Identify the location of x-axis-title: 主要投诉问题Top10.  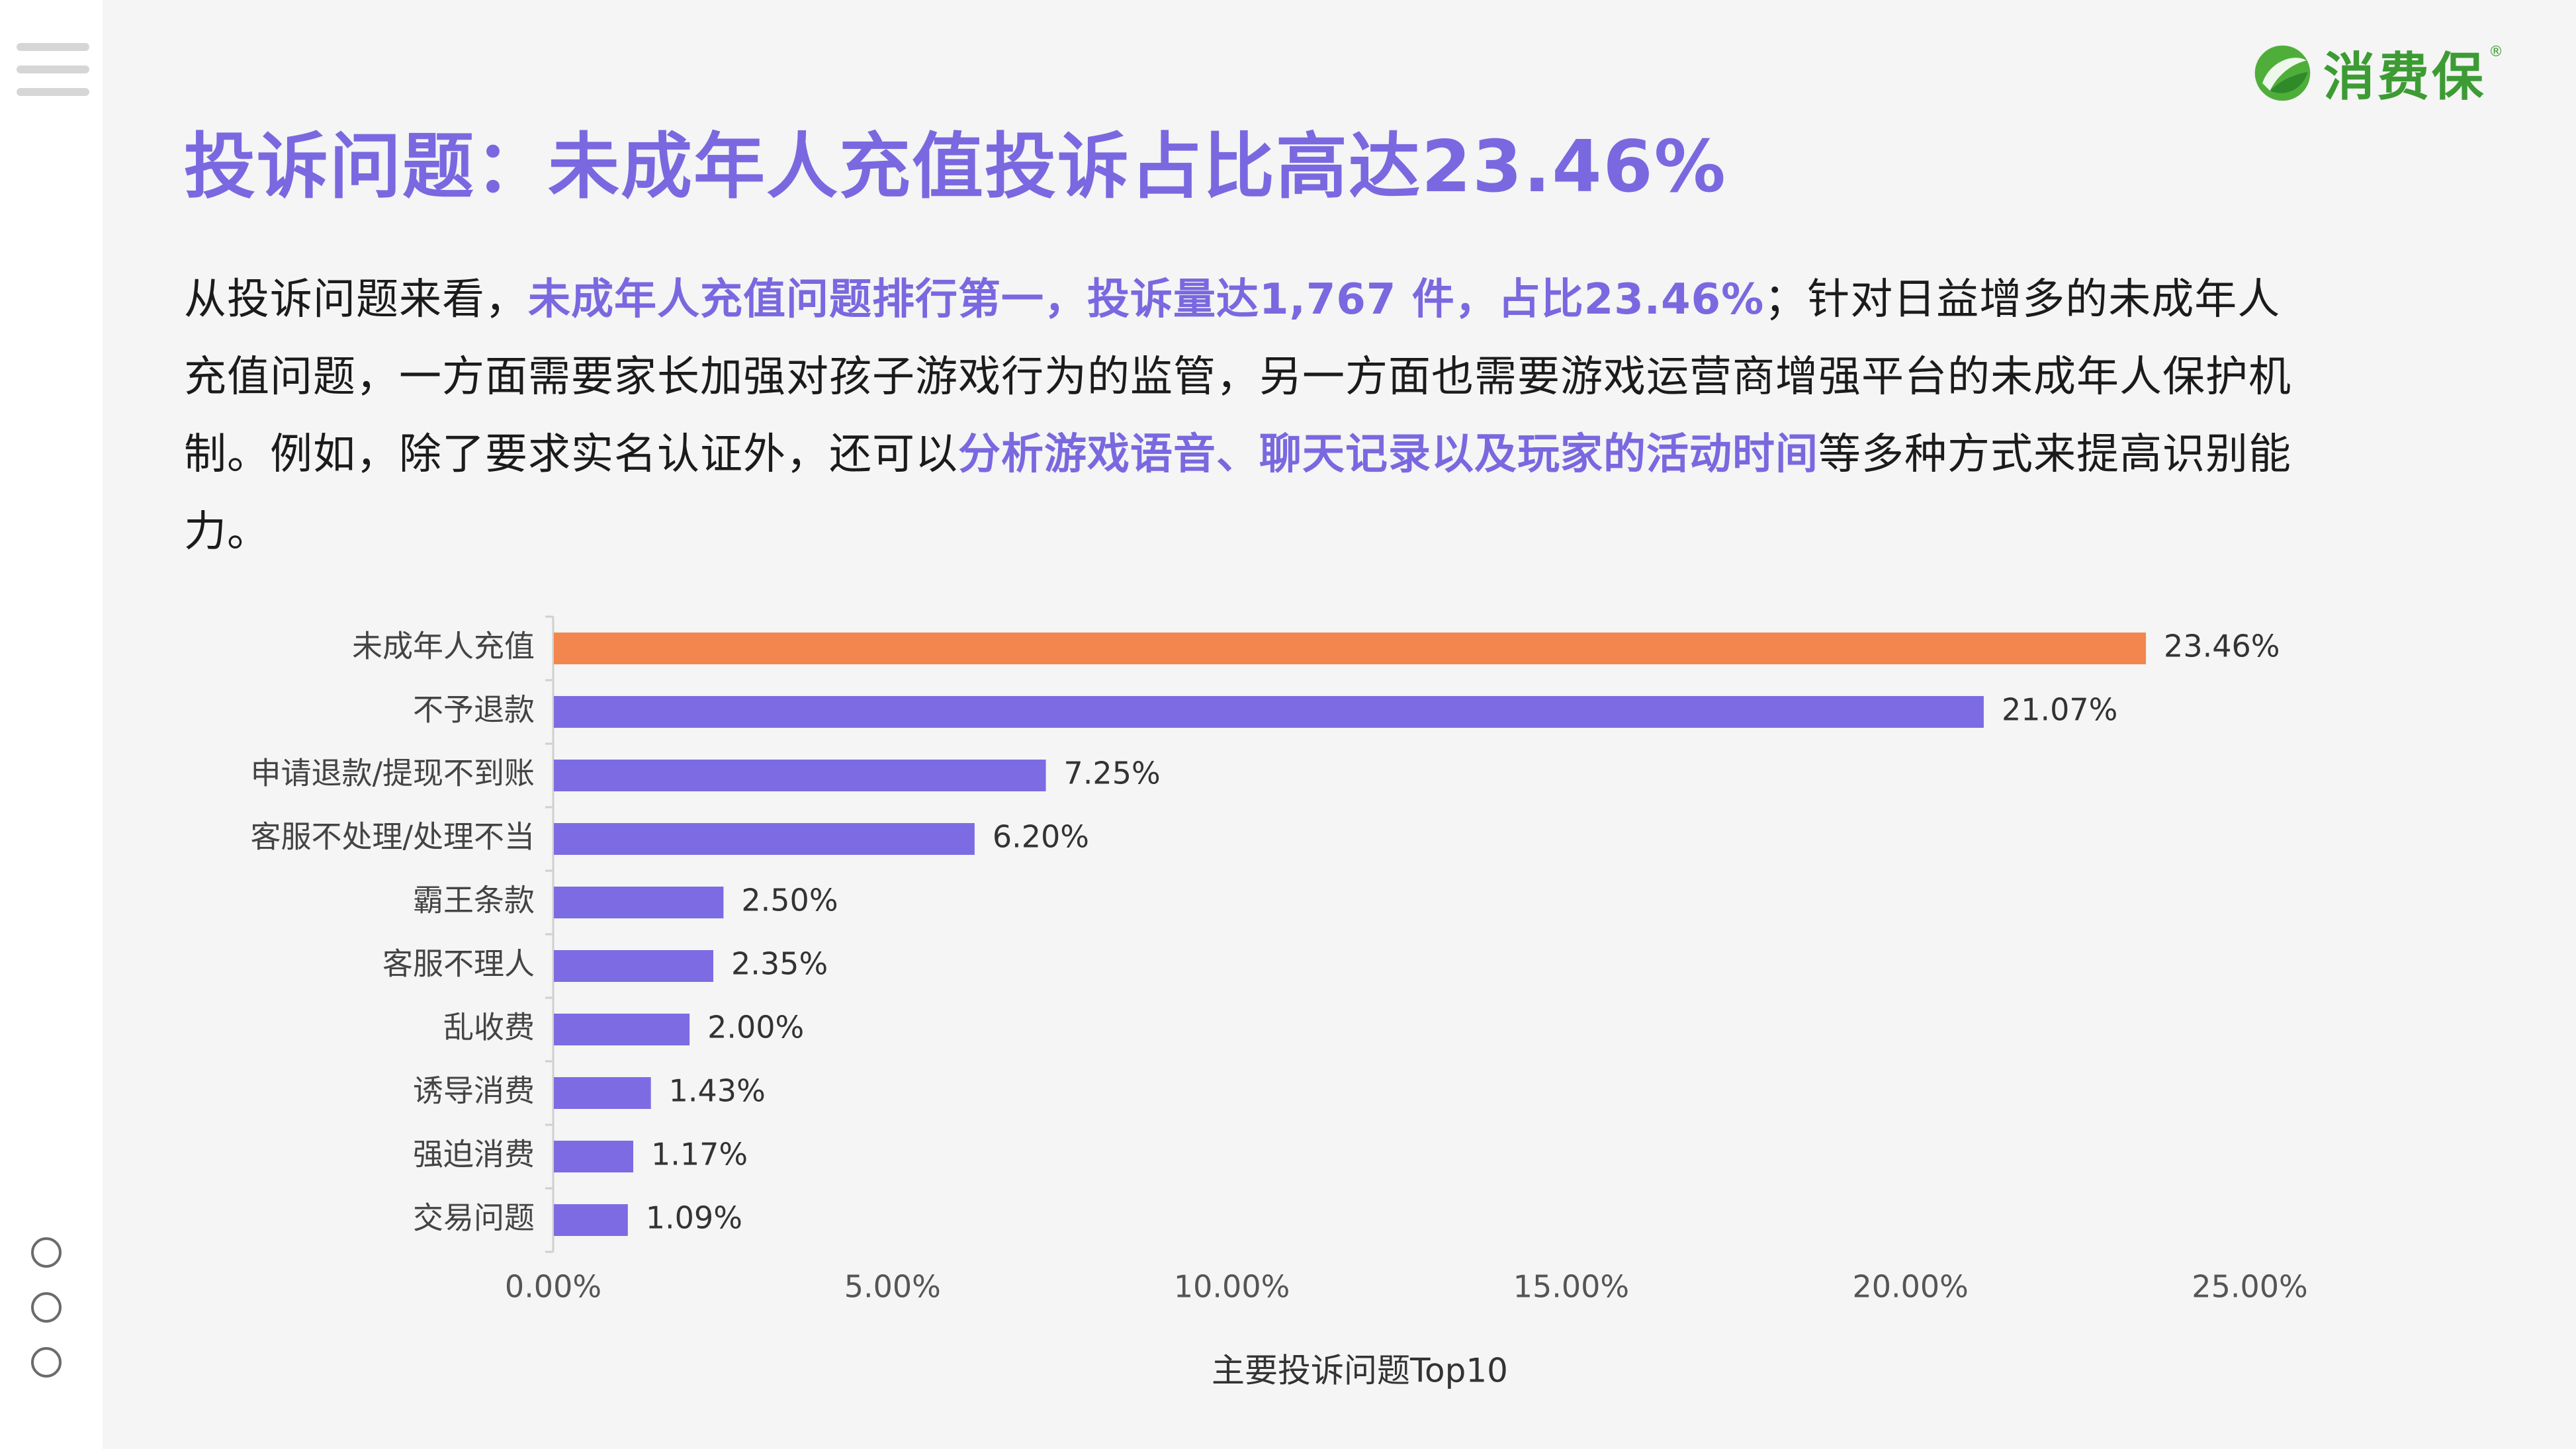
(1360, 1371).